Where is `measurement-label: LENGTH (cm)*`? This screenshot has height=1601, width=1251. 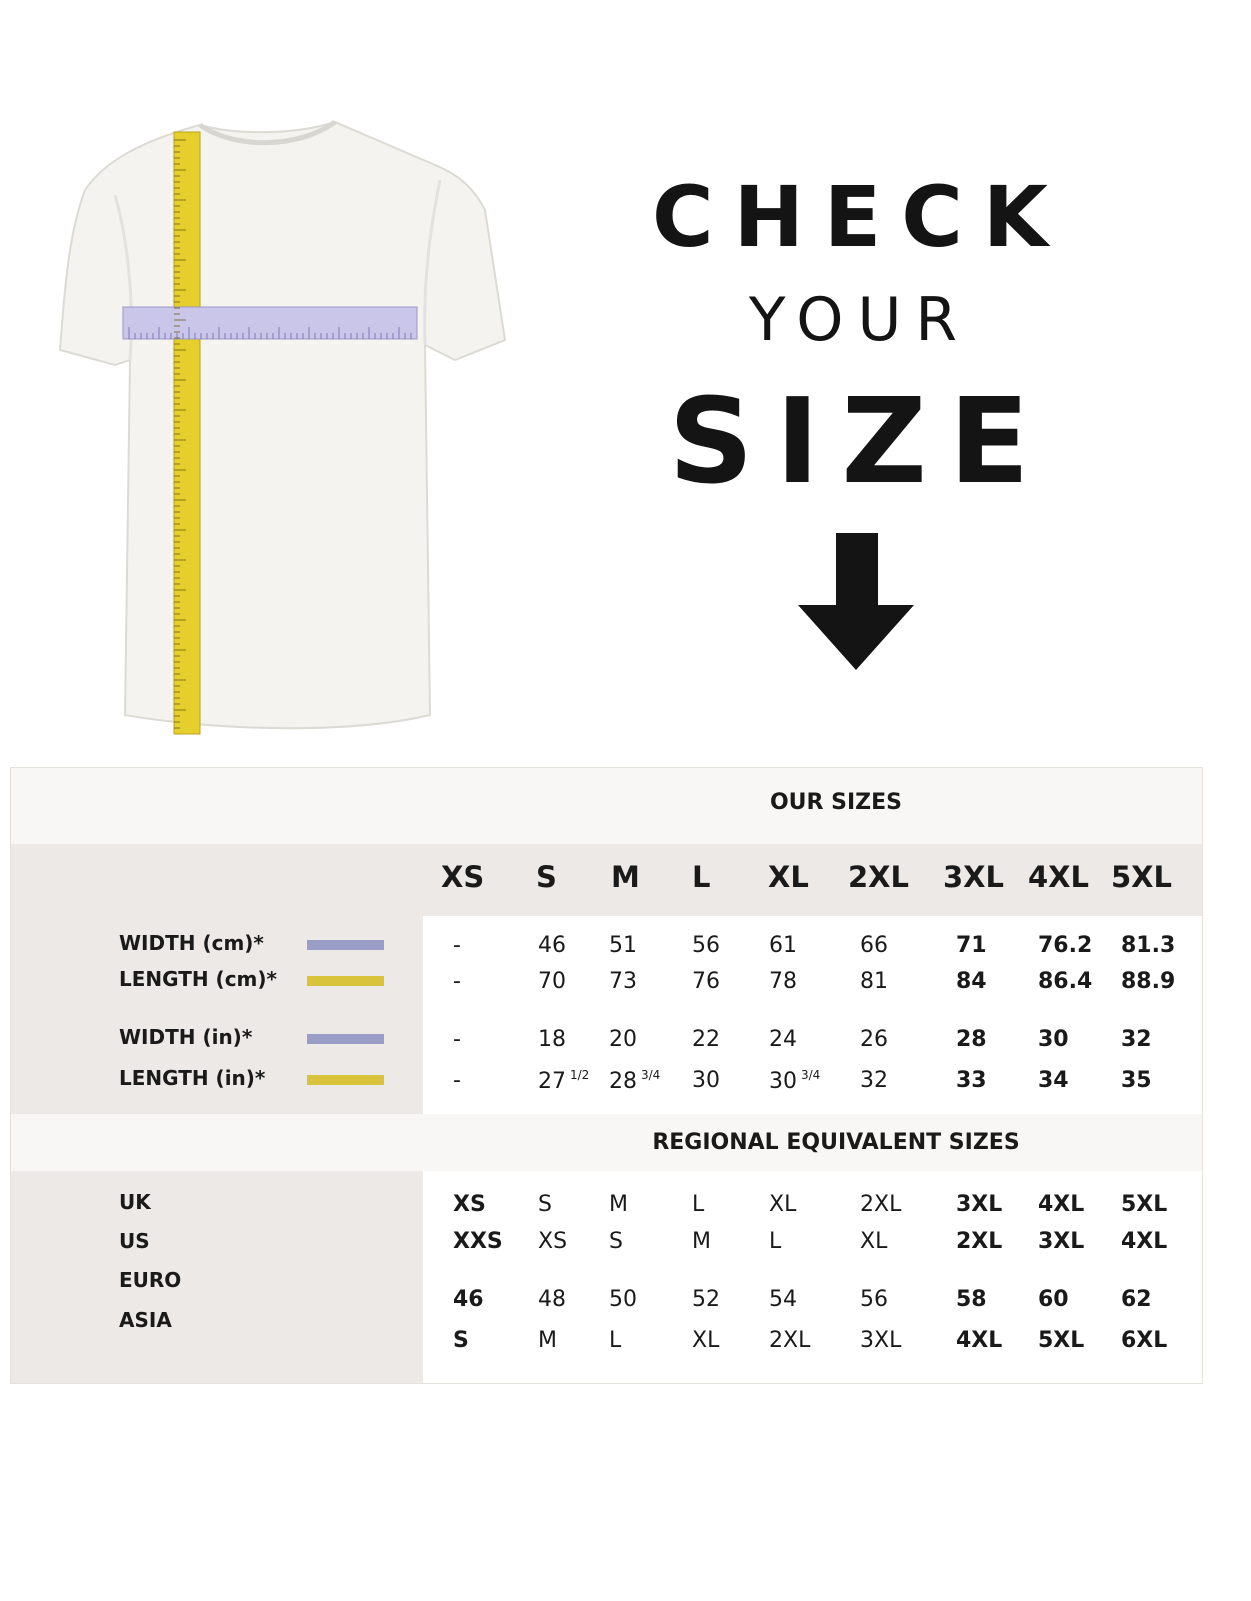
measurement-label: LENGTH (cm)* is located at coordinates (198, 979).